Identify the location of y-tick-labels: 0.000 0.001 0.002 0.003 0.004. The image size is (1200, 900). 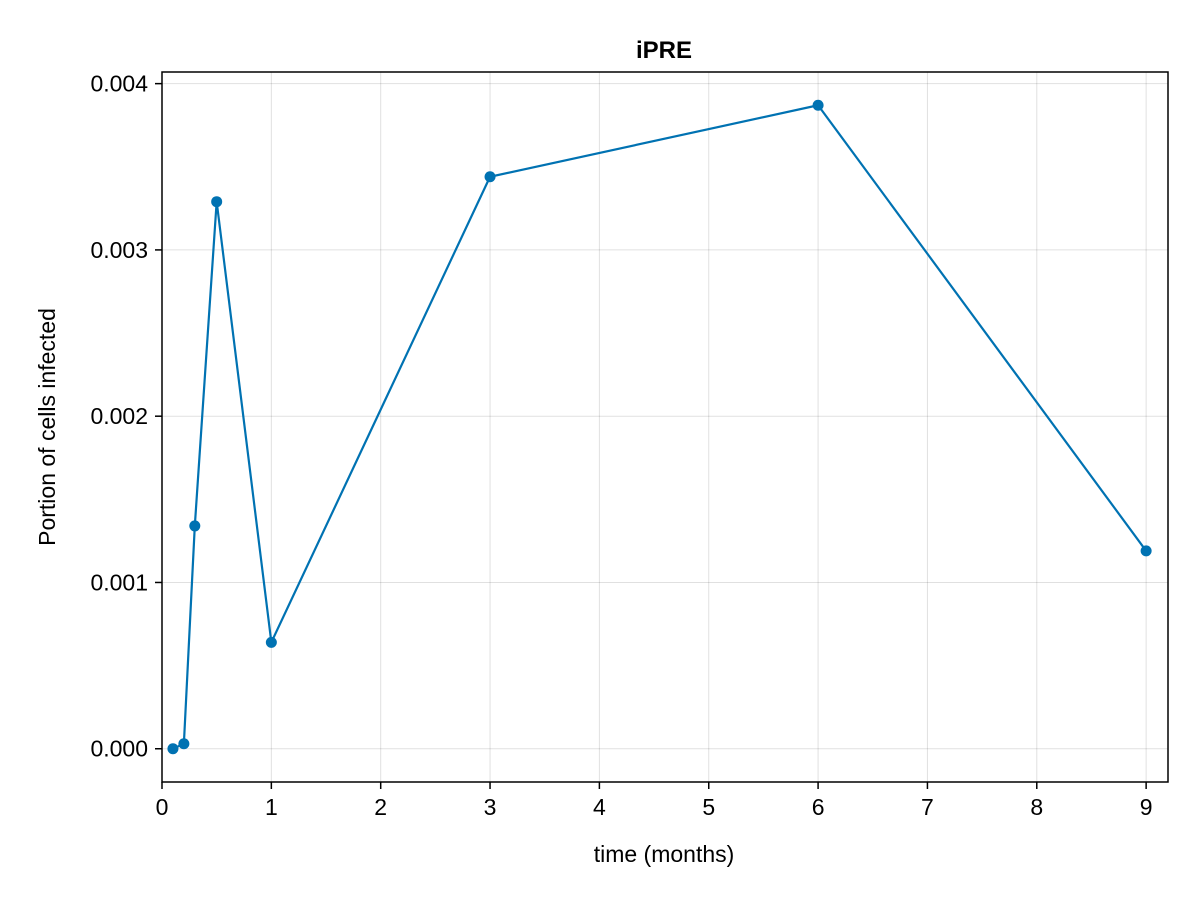
(119, 416).